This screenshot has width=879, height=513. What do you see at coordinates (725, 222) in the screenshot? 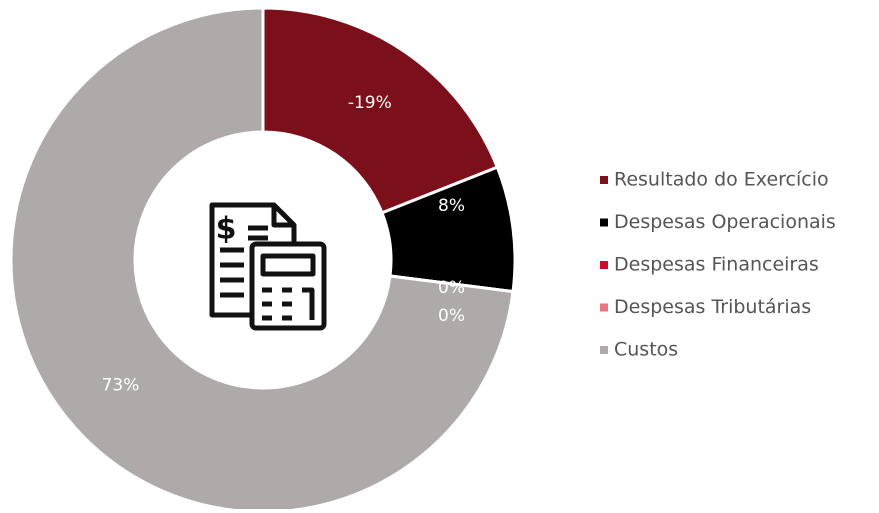
I see `legend-label: Despesas Operacionais` at bounding box center [725, 222].